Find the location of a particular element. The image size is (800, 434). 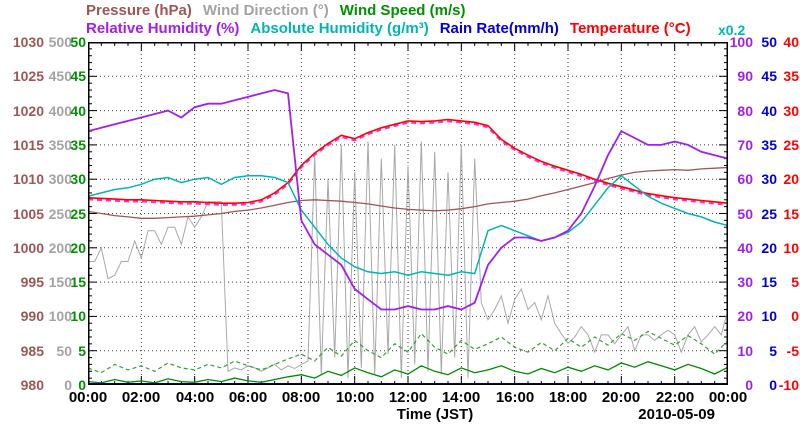

tick-label-rain-rate: 20 is located at coordinates (769, 248).